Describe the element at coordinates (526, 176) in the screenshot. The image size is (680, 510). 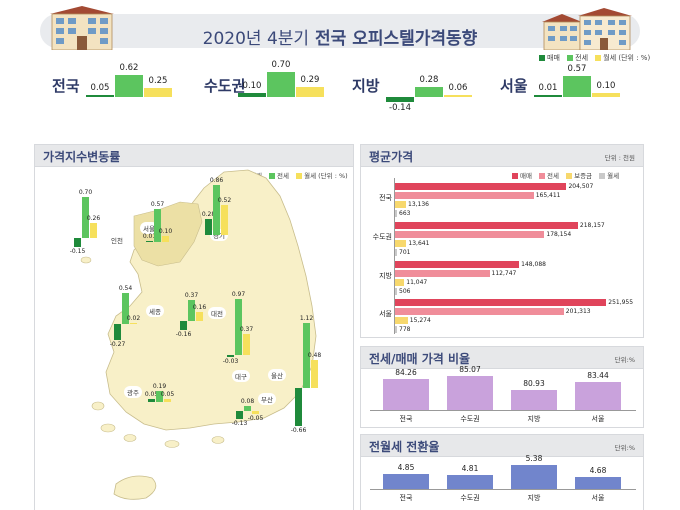
I see `avg-legend-sale: 매매` at that location.